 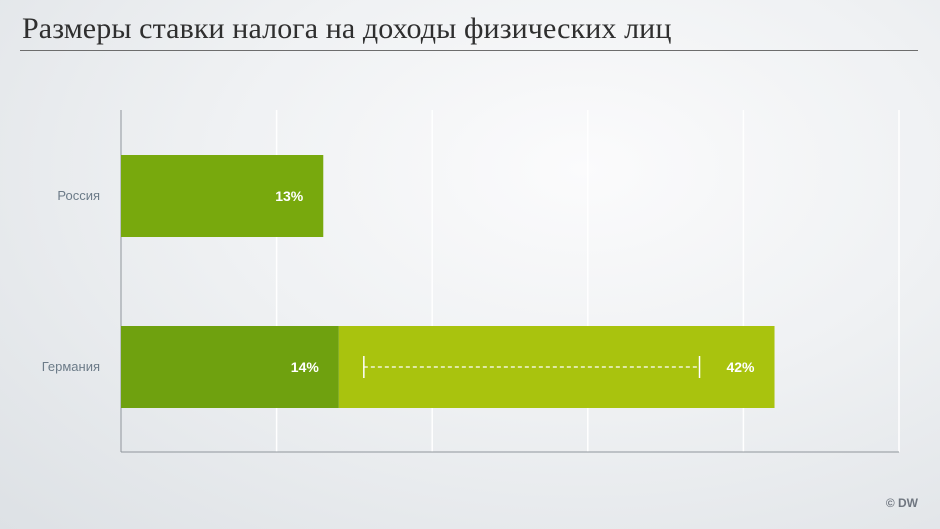 What do you see at coordinates (289, 196) in the screenshot?
I see `bar-value-label: 13%` at bounding box center [289, 196].